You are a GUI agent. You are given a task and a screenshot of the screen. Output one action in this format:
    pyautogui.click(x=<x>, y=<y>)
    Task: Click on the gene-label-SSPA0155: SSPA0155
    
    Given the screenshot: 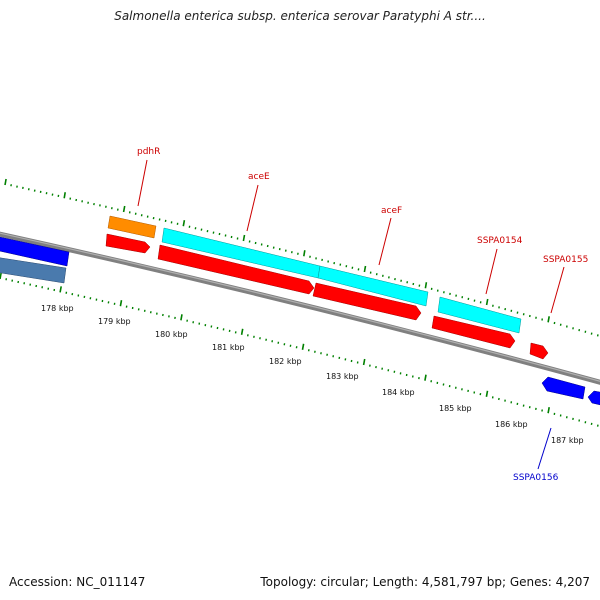 What is the action you would take?
    pyautogui.click(x=565, y=260)
    